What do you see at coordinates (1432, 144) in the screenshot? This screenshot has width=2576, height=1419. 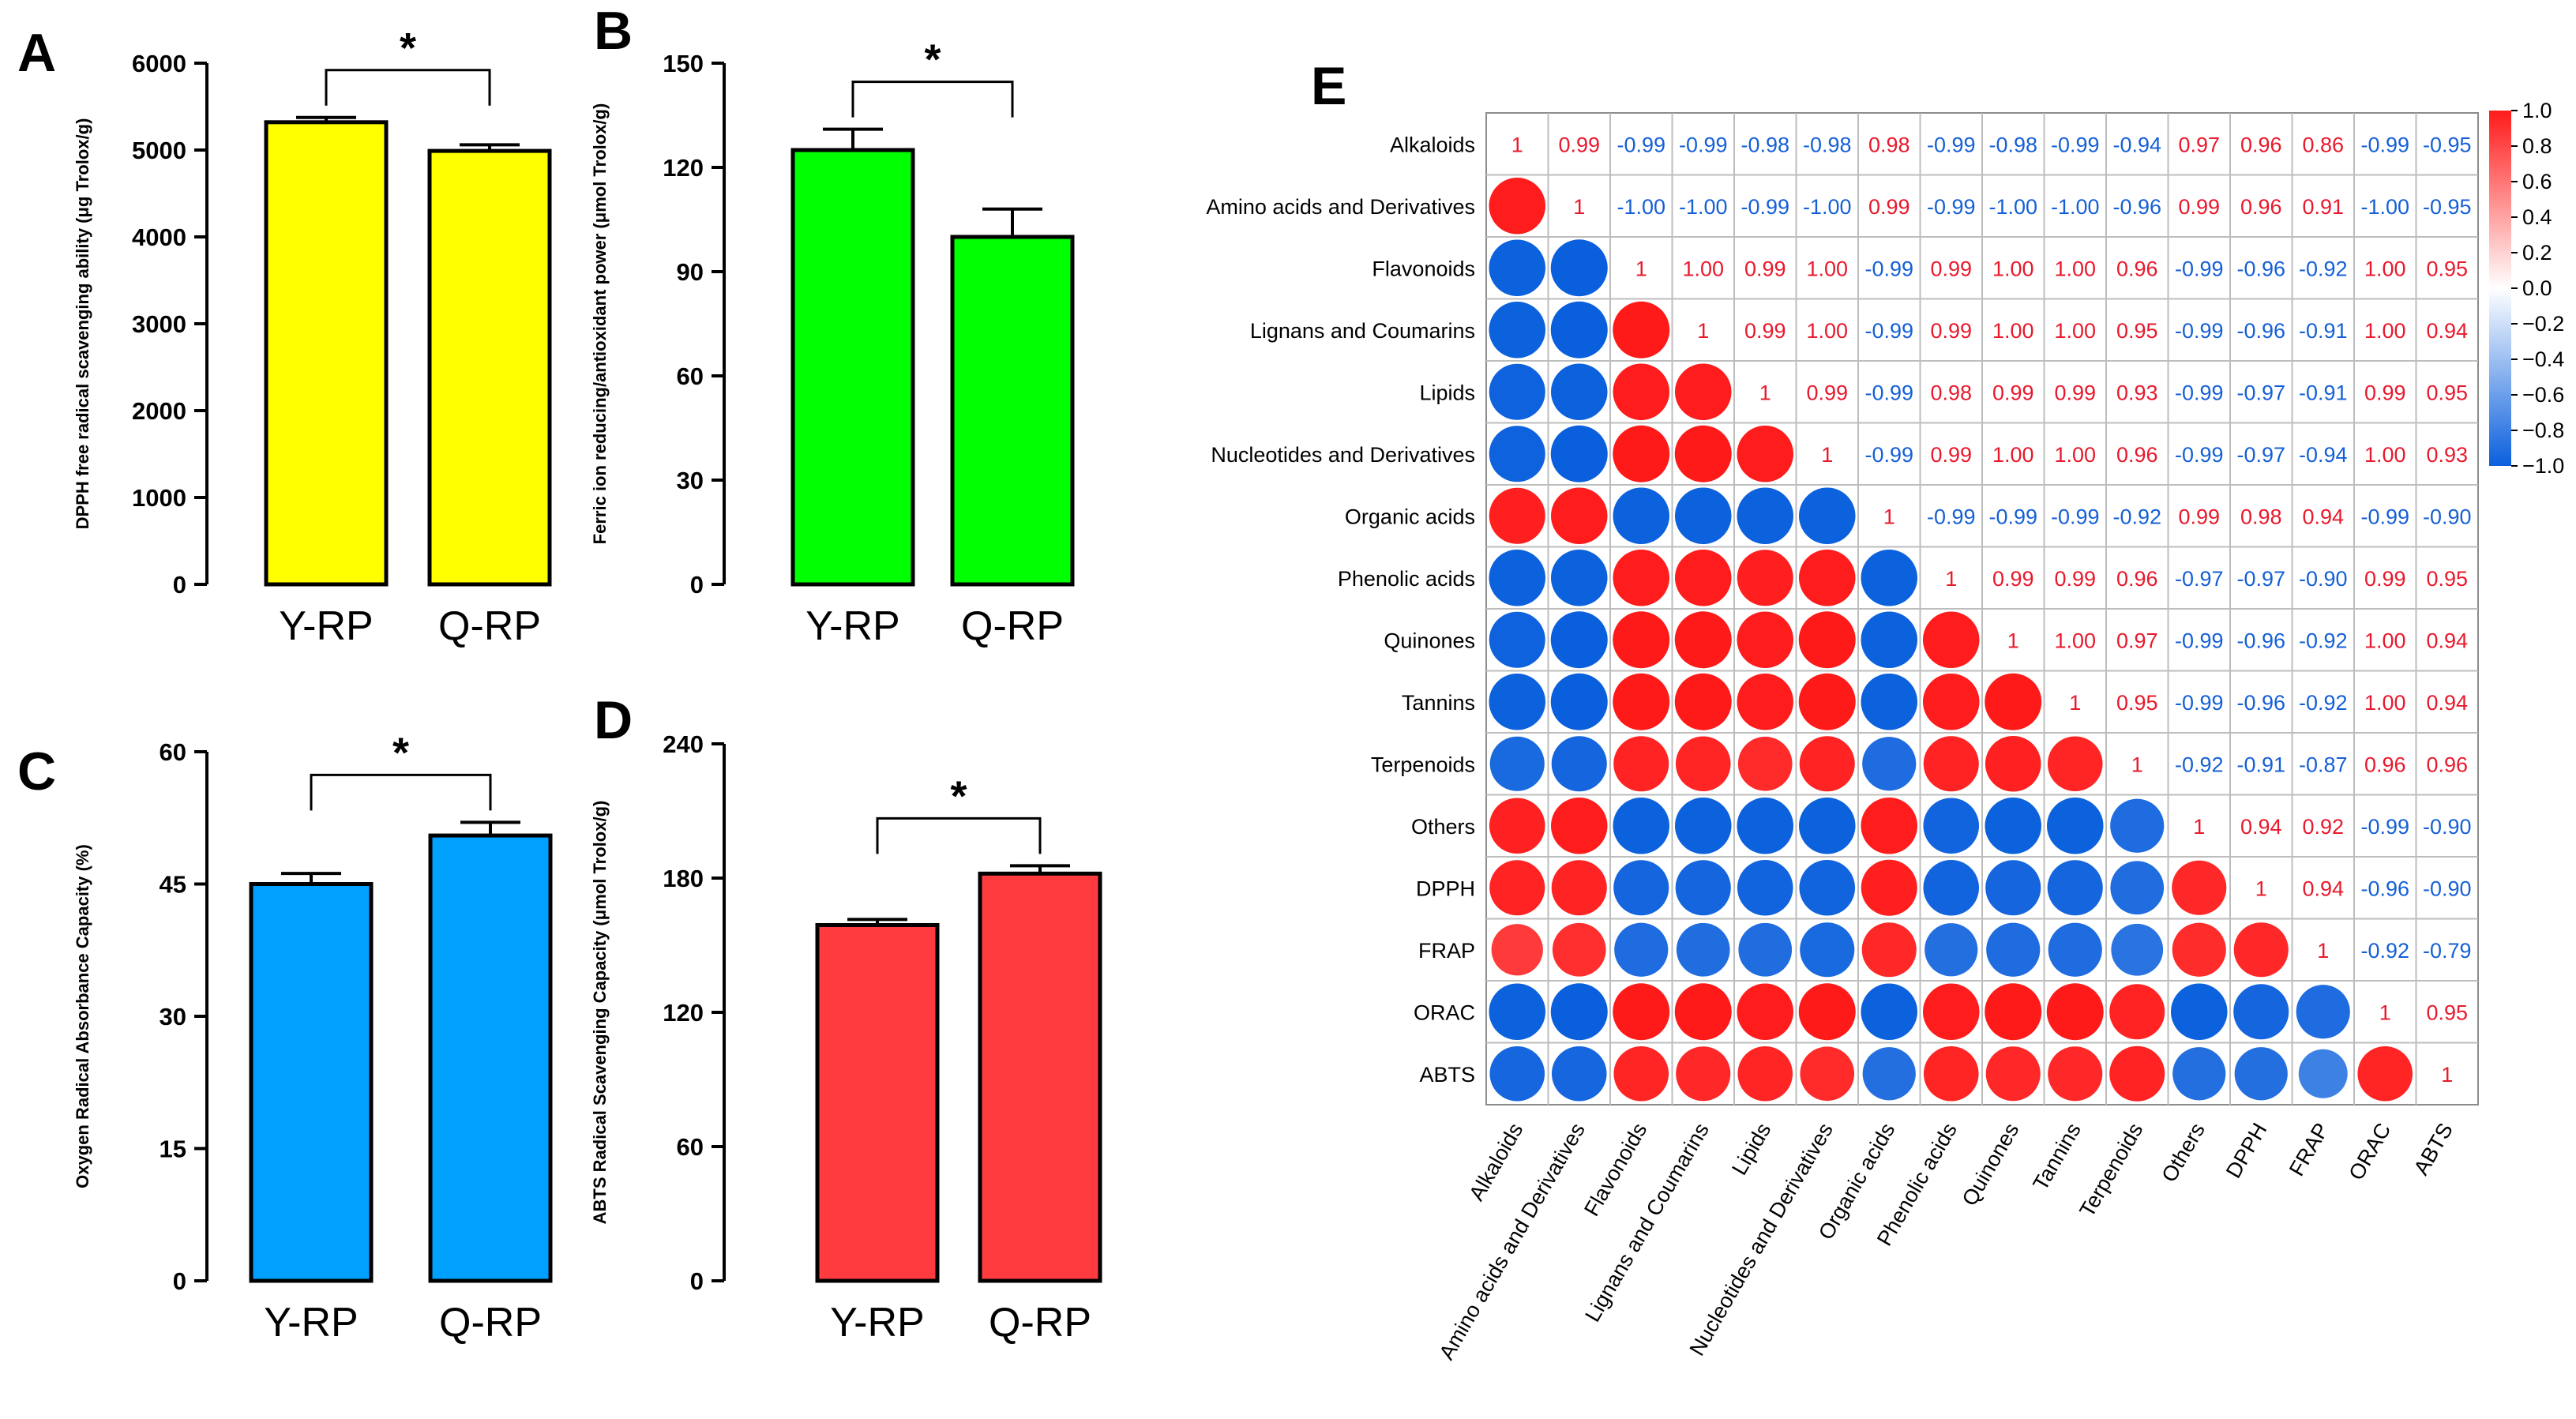 I see `row-label: Alkaloids` at bounding box center [1432, 144].